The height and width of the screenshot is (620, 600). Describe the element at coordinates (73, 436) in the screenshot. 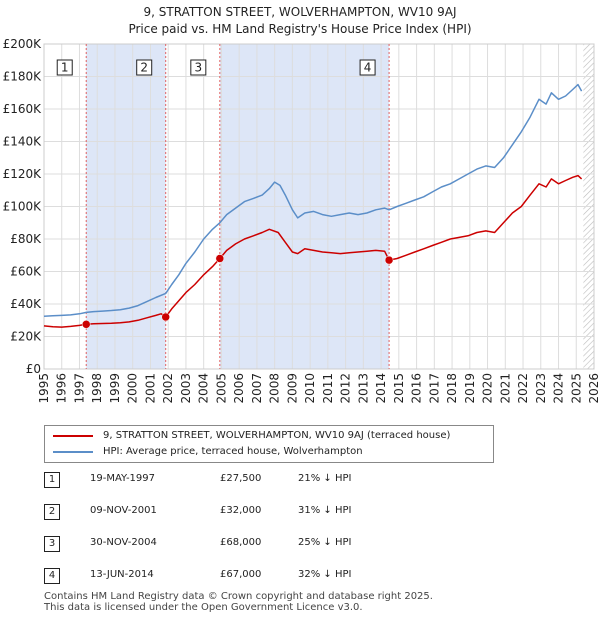

I see `legend-swatch-price` at that location.